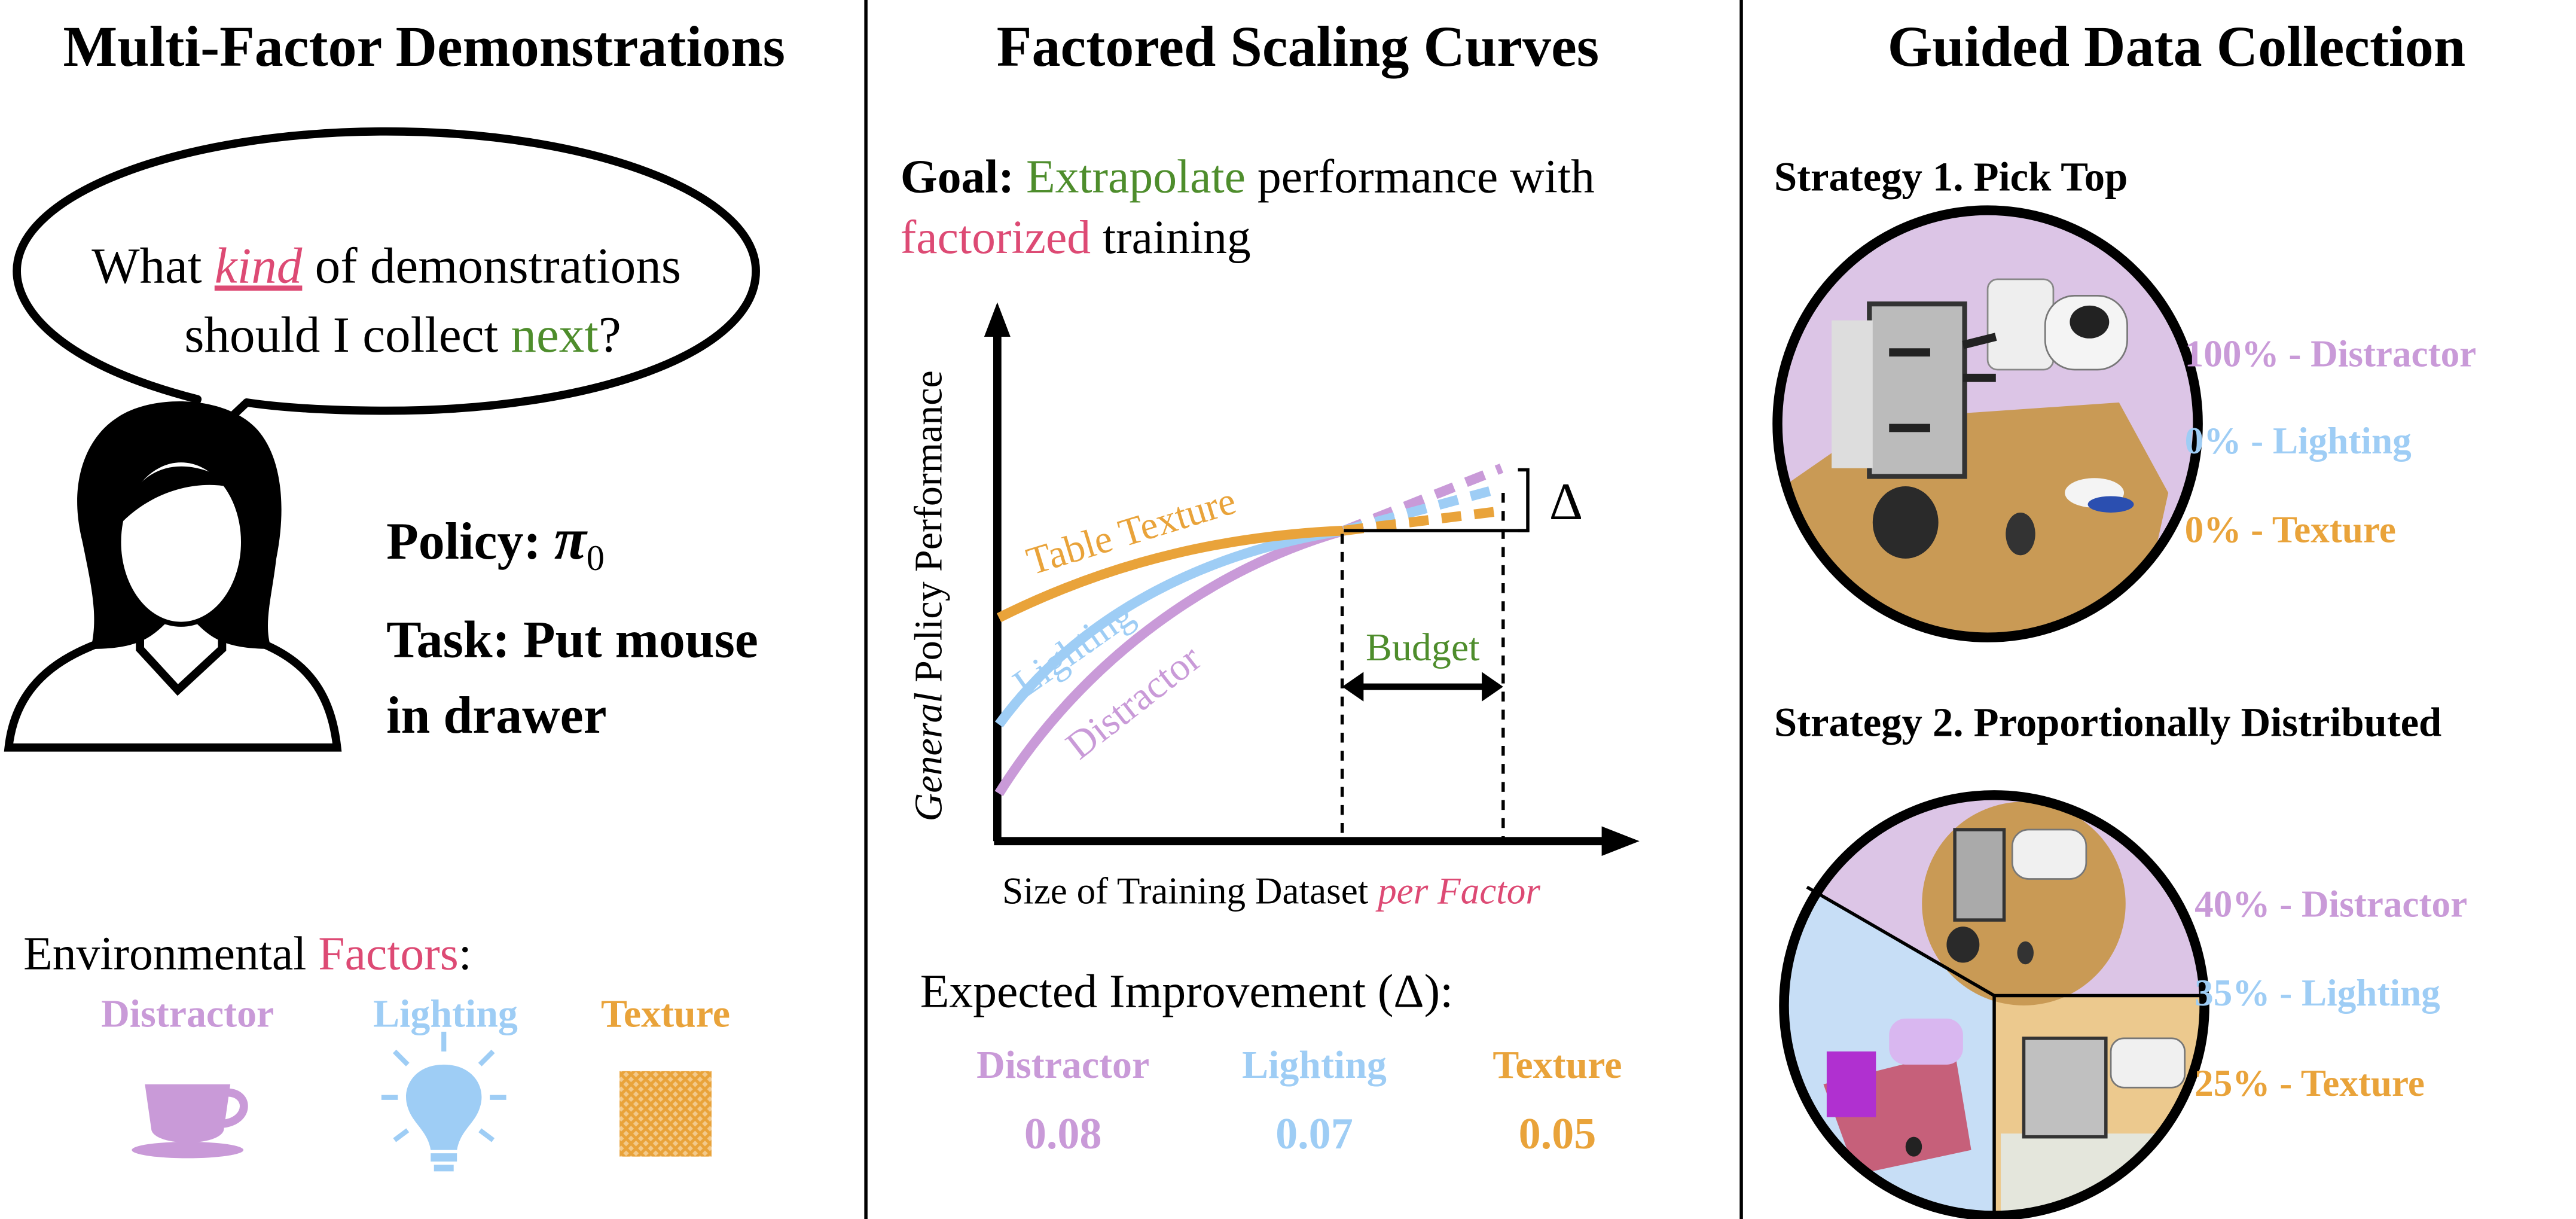 The image size is (2576, 1219). I want to click on factor-label-distractor: Distractor, so click(187, 1014).